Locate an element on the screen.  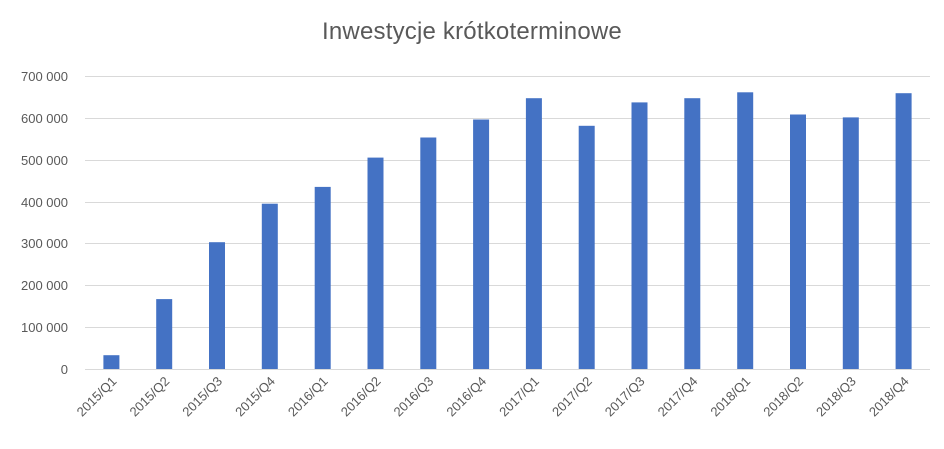
x-tick-label: 2017/Q1 is located at coordinates (519, 397).